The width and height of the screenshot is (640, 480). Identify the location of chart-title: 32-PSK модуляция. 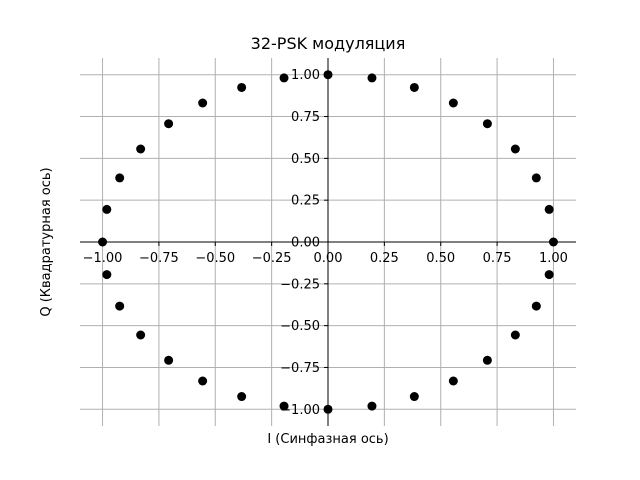
(328, 43).